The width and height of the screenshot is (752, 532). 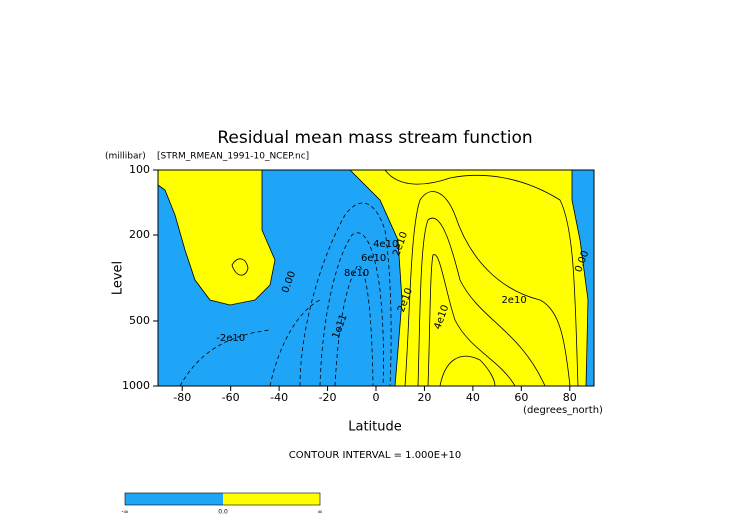 I want to click on colorbar-label: 0.0, so click(x=223, y=512).